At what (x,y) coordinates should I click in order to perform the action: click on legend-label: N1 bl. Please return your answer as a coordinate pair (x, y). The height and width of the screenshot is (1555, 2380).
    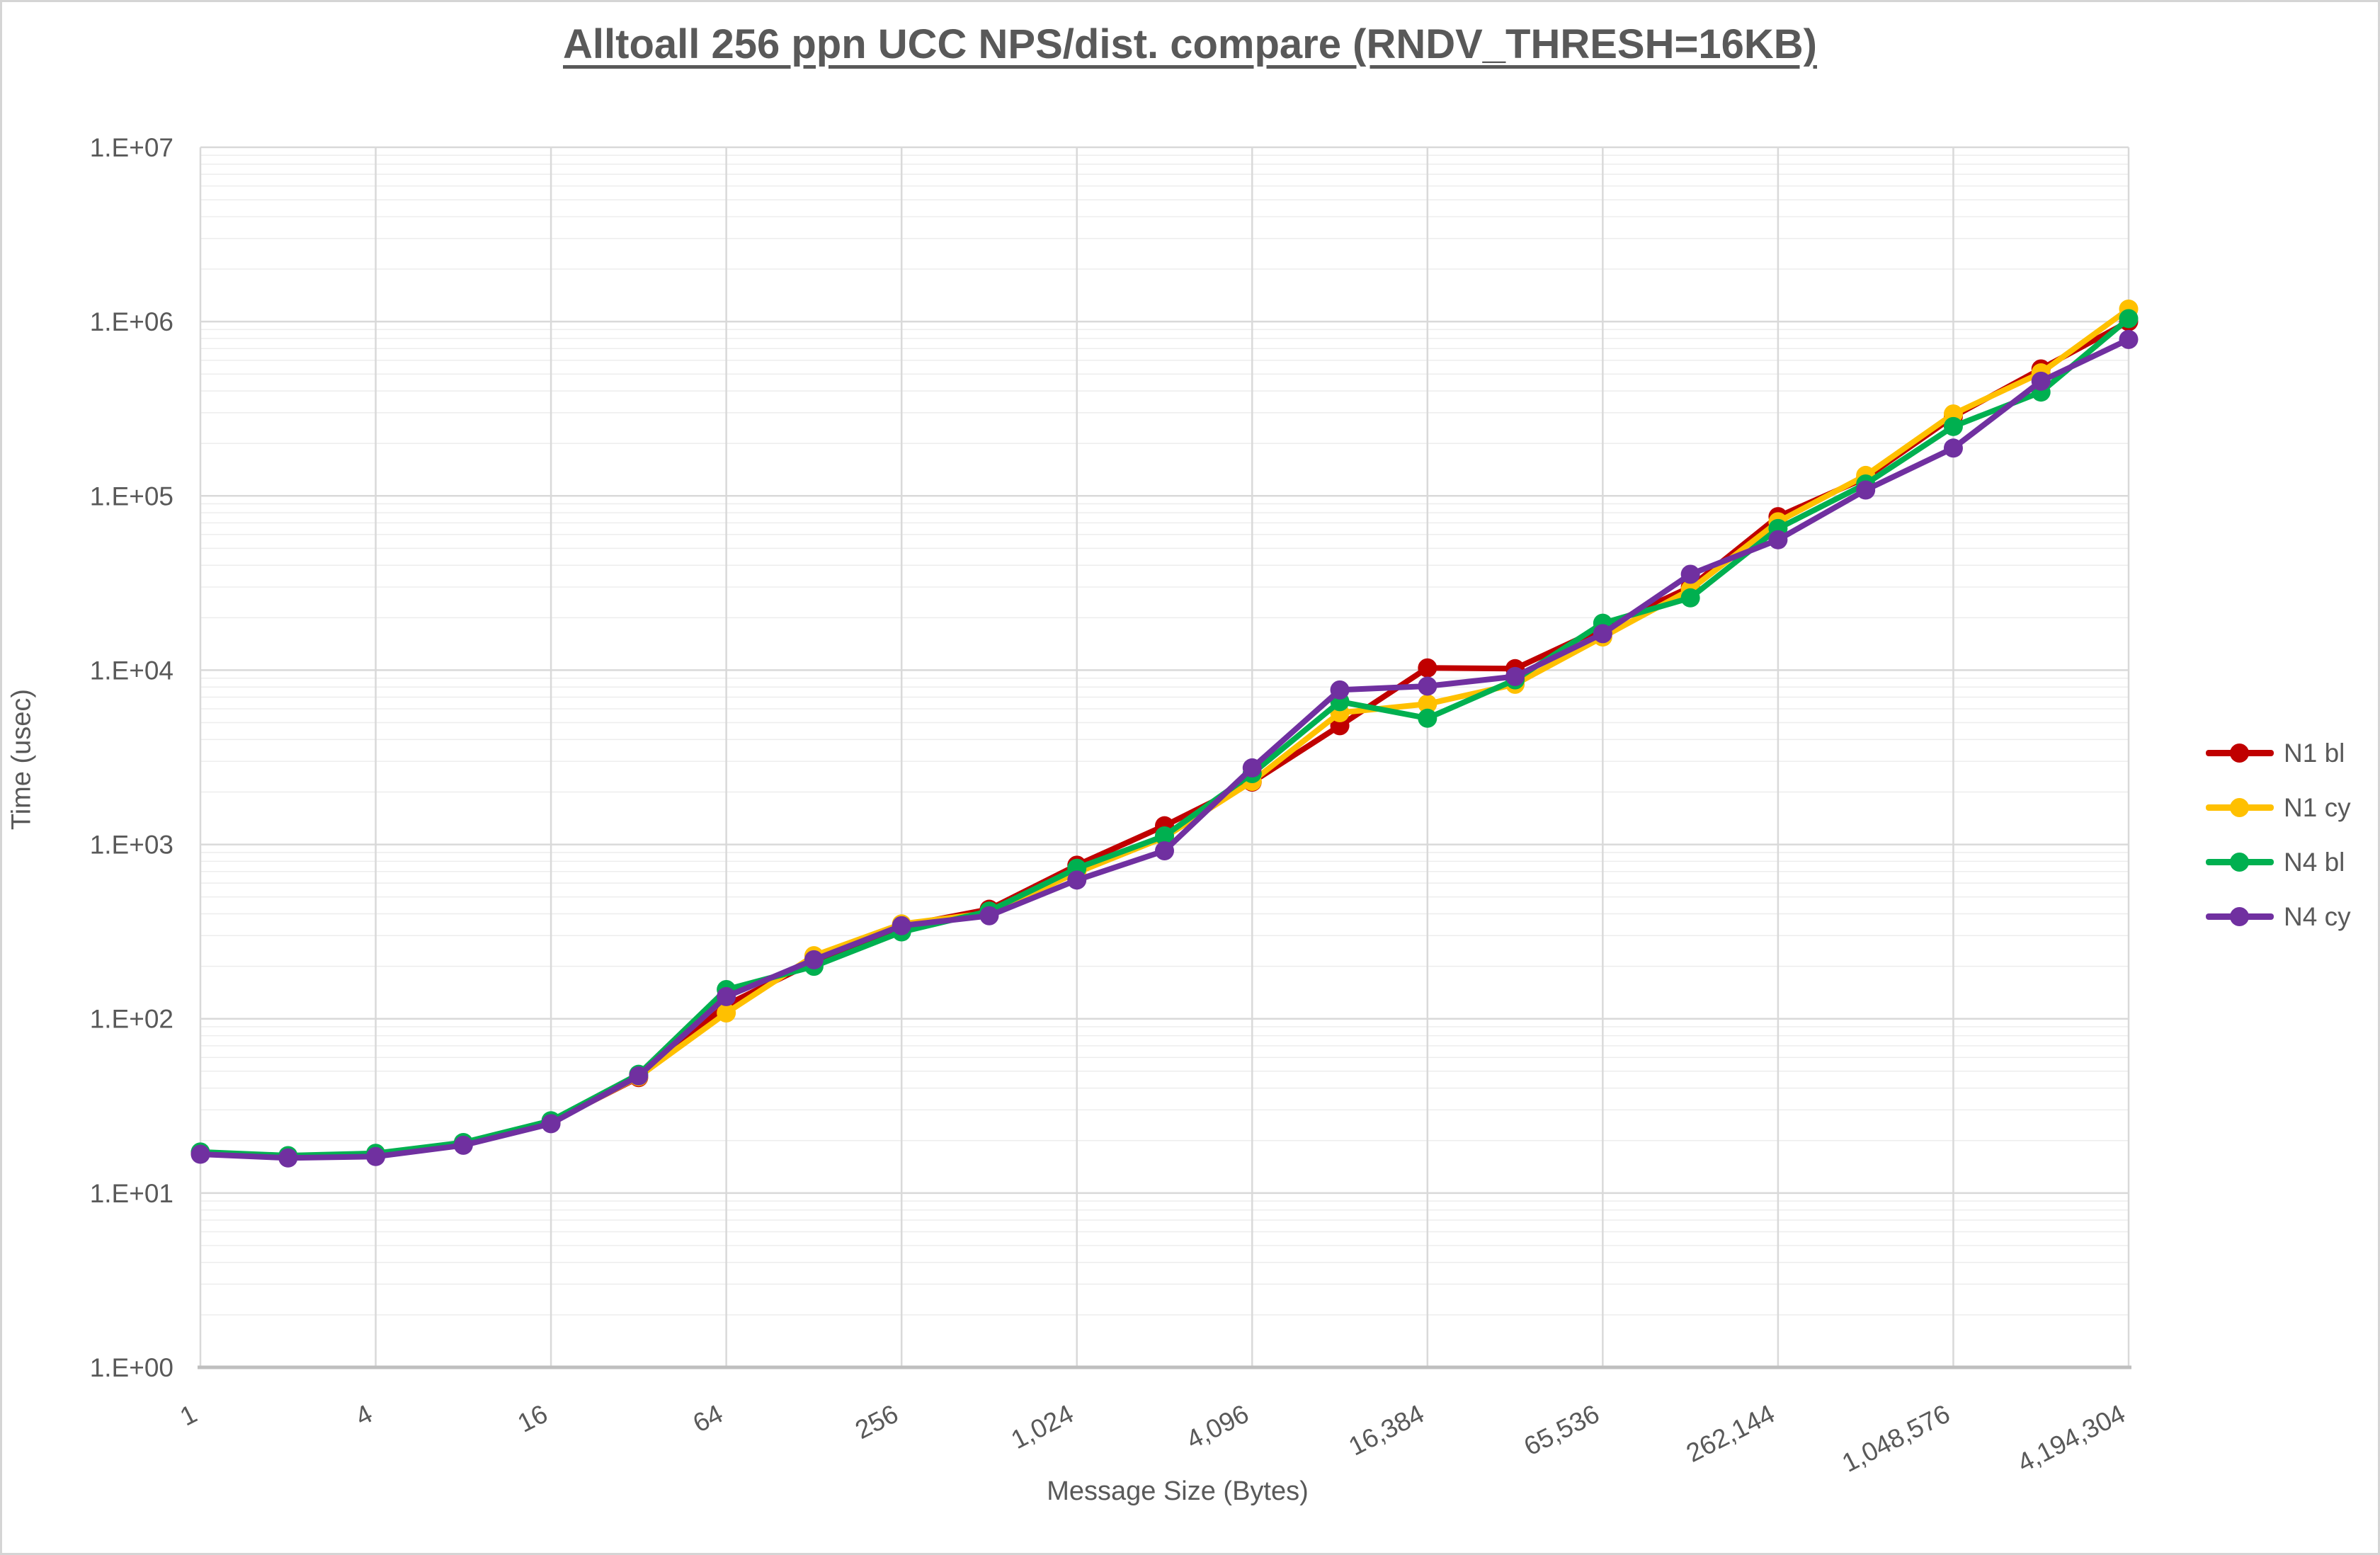
    Looking at the image, I should click on (2314, 753).